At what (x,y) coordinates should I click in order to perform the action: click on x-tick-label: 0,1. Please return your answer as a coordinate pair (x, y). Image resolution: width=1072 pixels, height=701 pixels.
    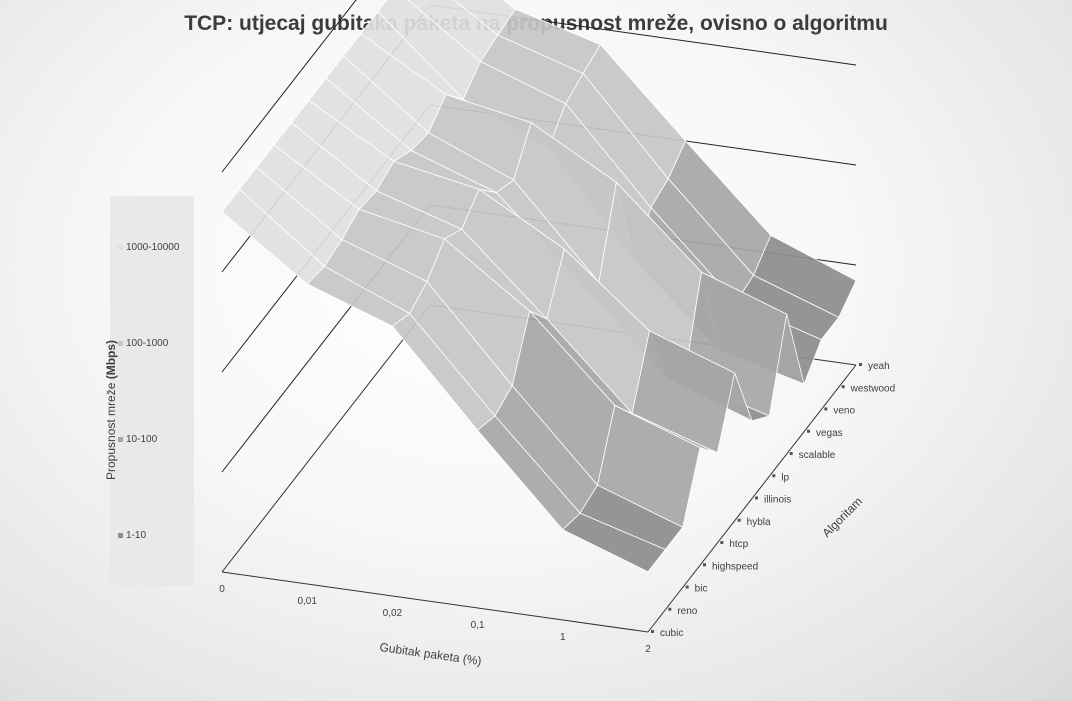
    Looking at the image, I should click on (478, 625).